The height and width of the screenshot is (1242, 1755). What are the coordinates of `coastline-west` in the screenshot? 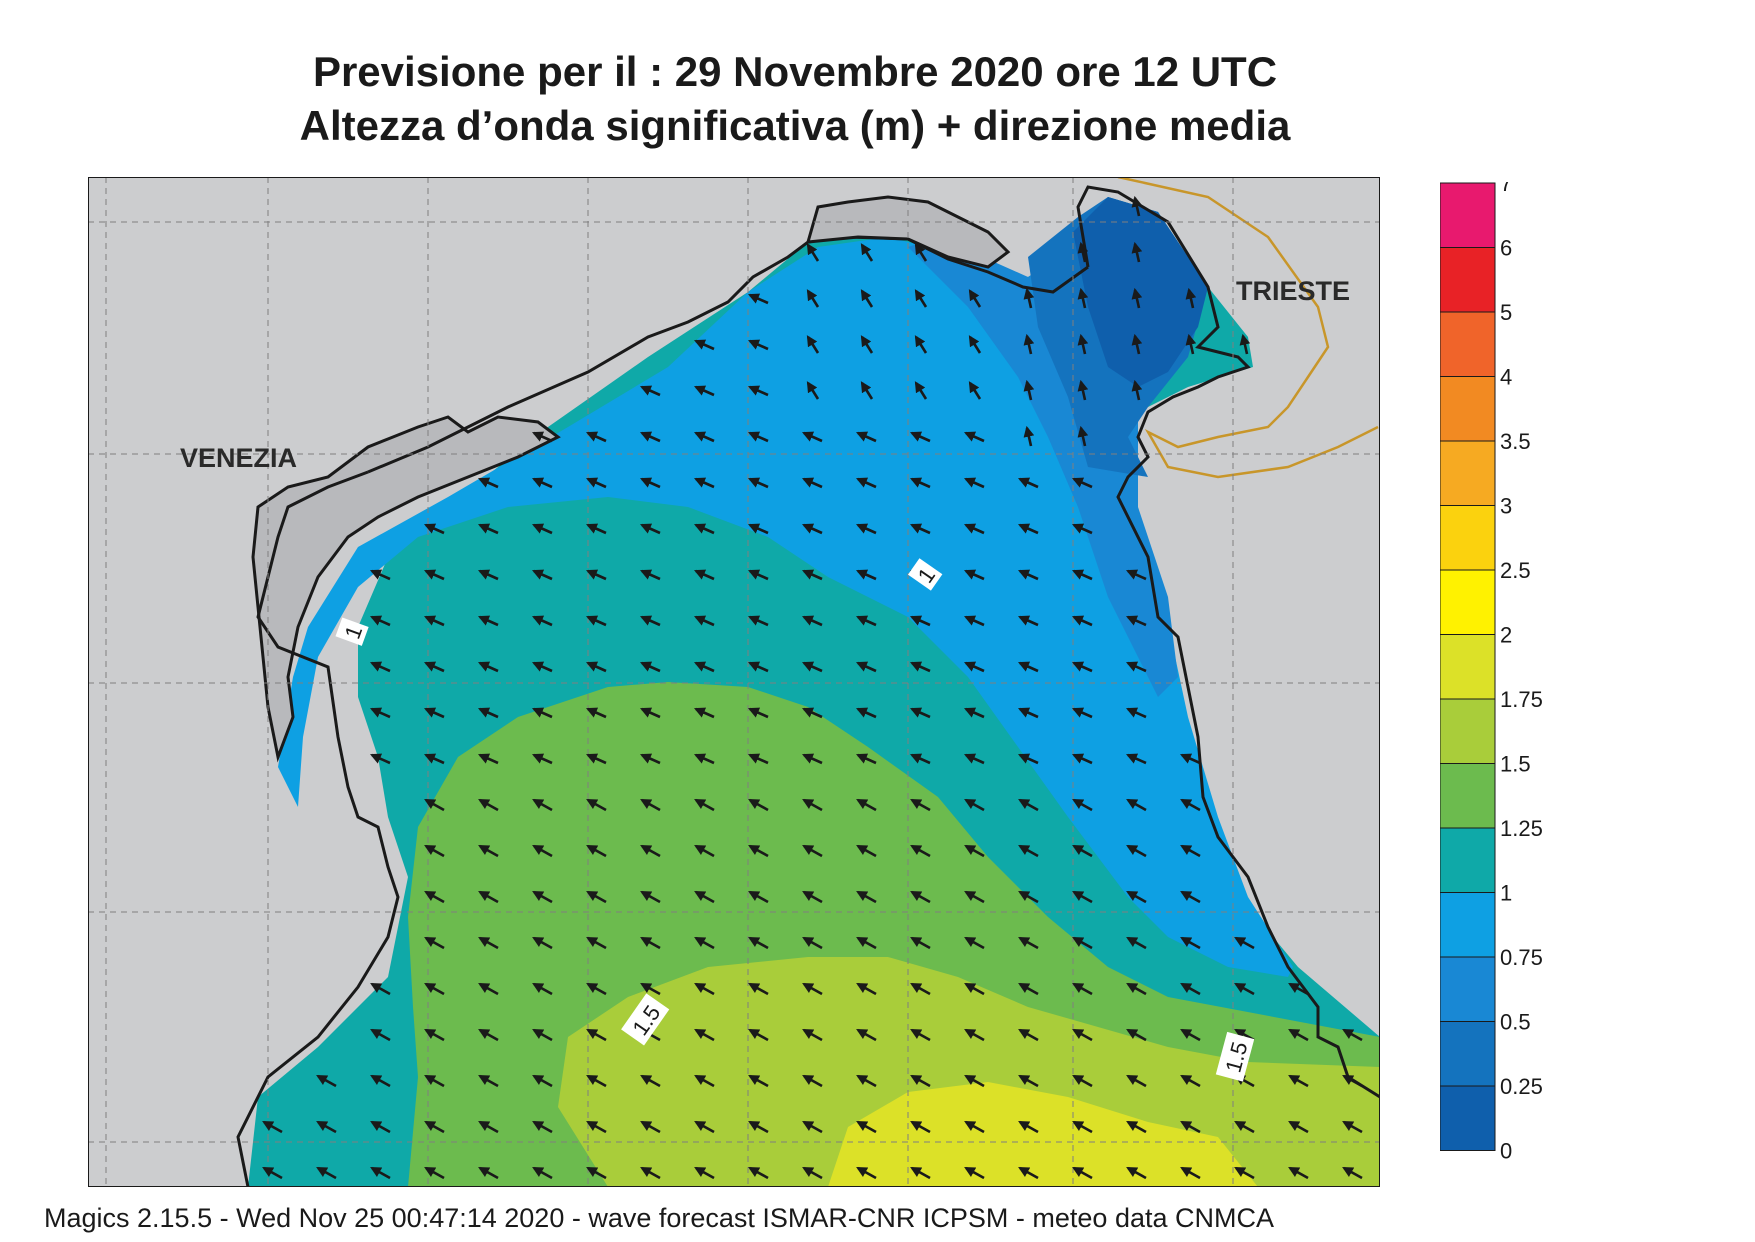 It's located at (318, 828).